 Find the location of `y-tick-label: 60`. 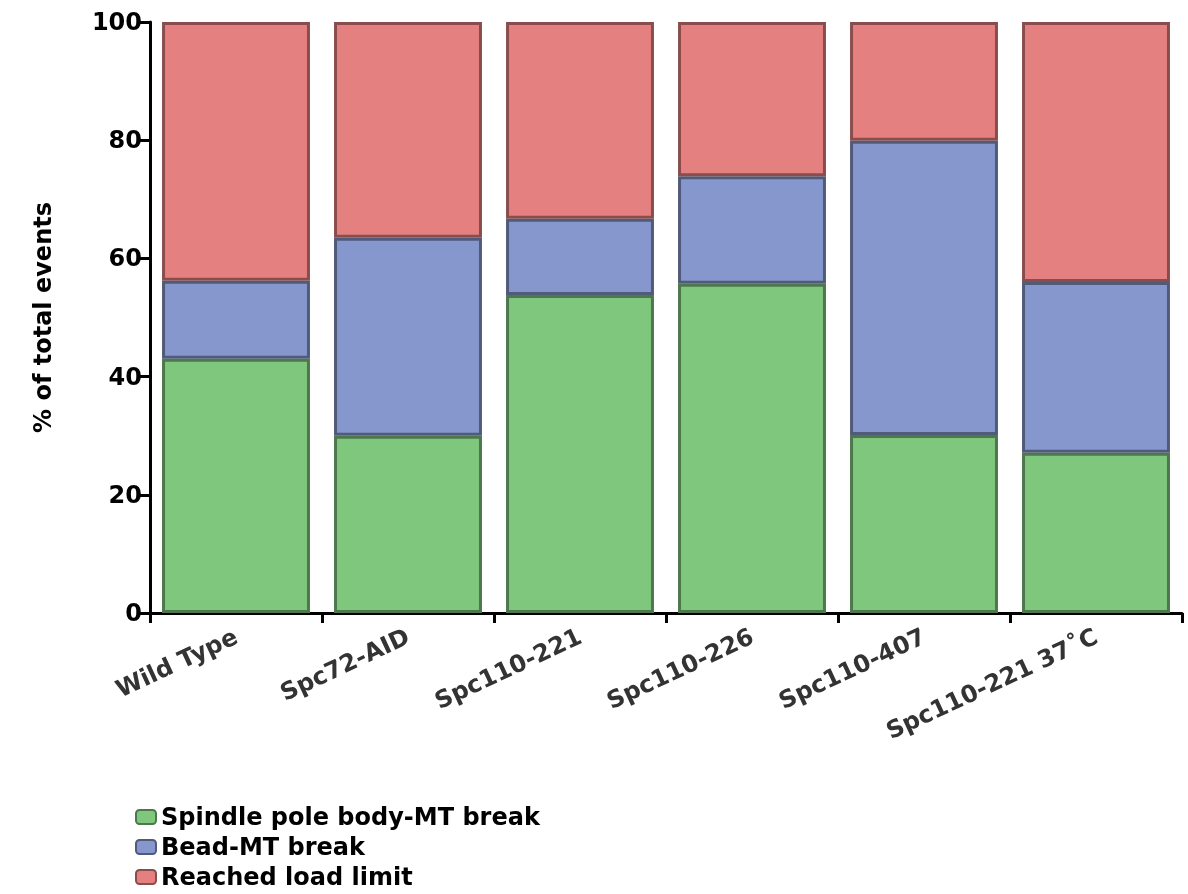

y-tick-label: 60 is located at coordinates (125, 258).